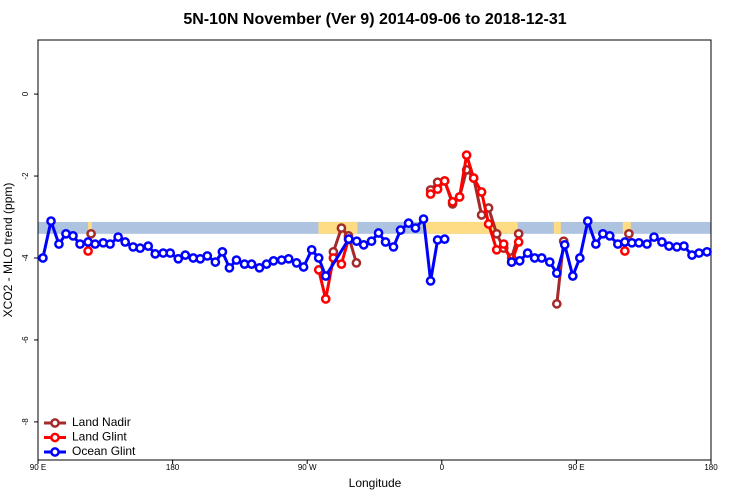  Describe the element at coordinates (25, 176) in the screenshot. I see `y-tick-label: -2` at that location.